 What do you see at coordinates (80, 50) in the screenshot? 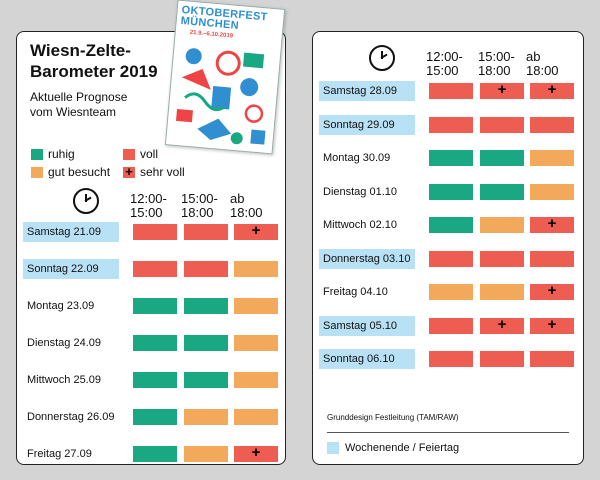
I see `title-line-1: Wiesn-Zelte-` at bounding box center [80, 50].